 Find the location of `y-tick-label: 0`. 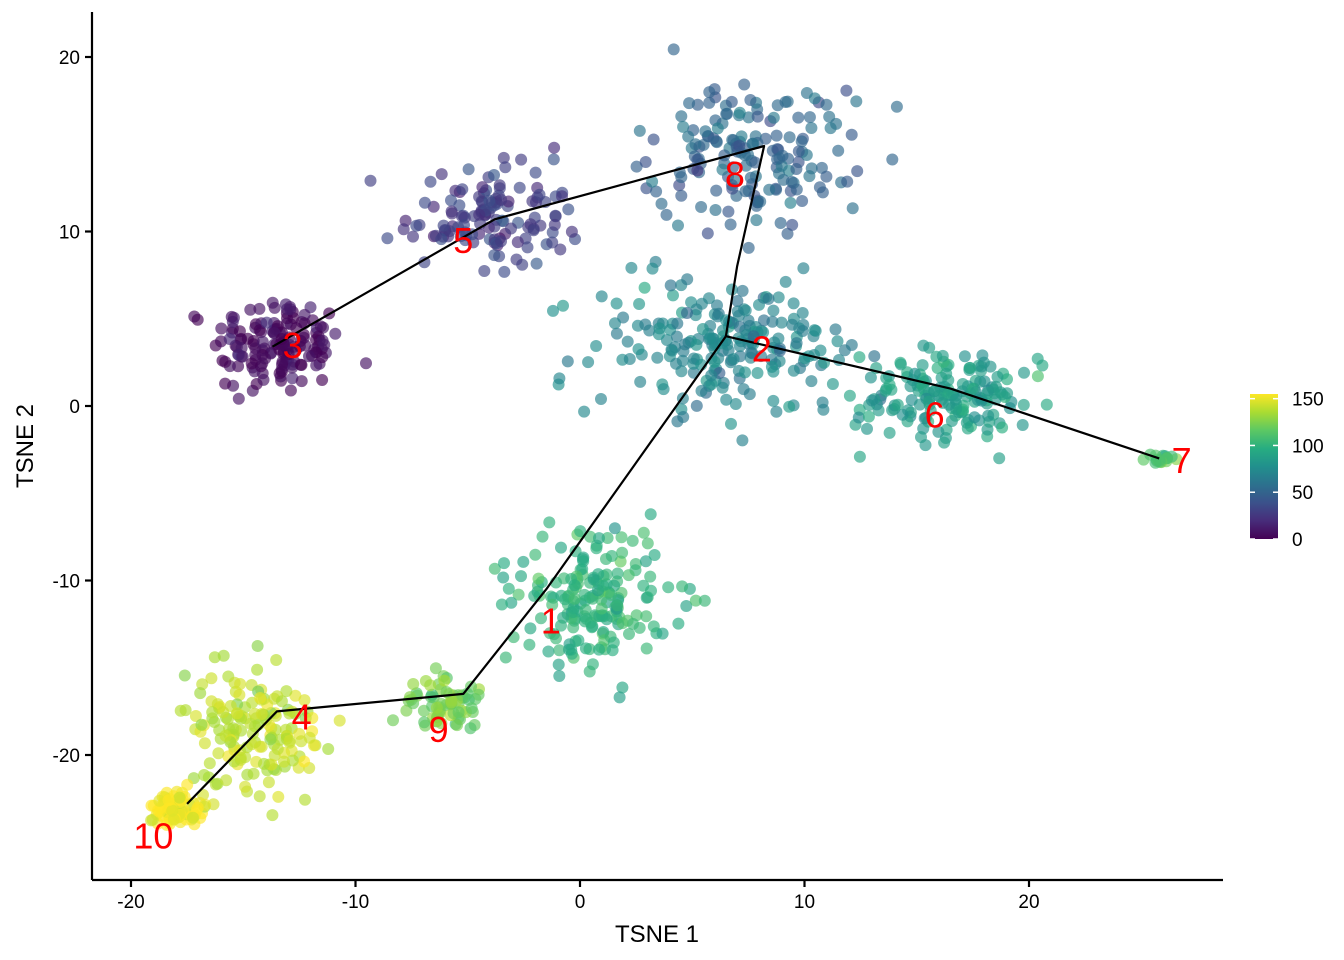

y-tick-label: 0 is located at coordinates (74, 407).